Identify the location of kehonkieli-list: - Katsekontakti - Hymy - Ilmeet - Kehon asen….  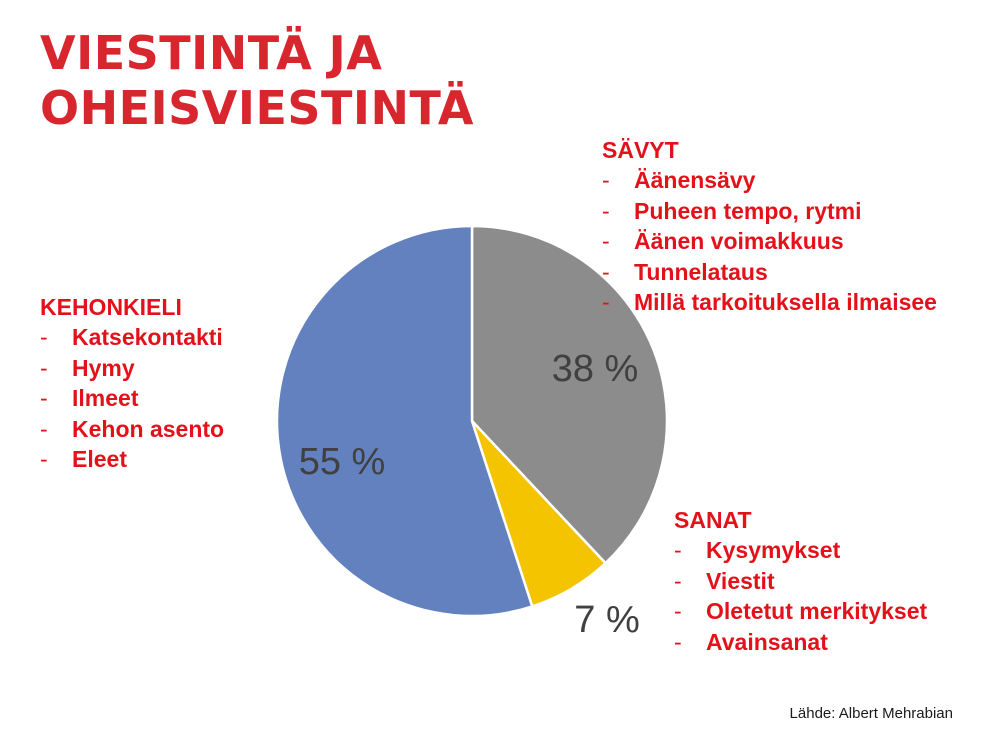
(132, 398).